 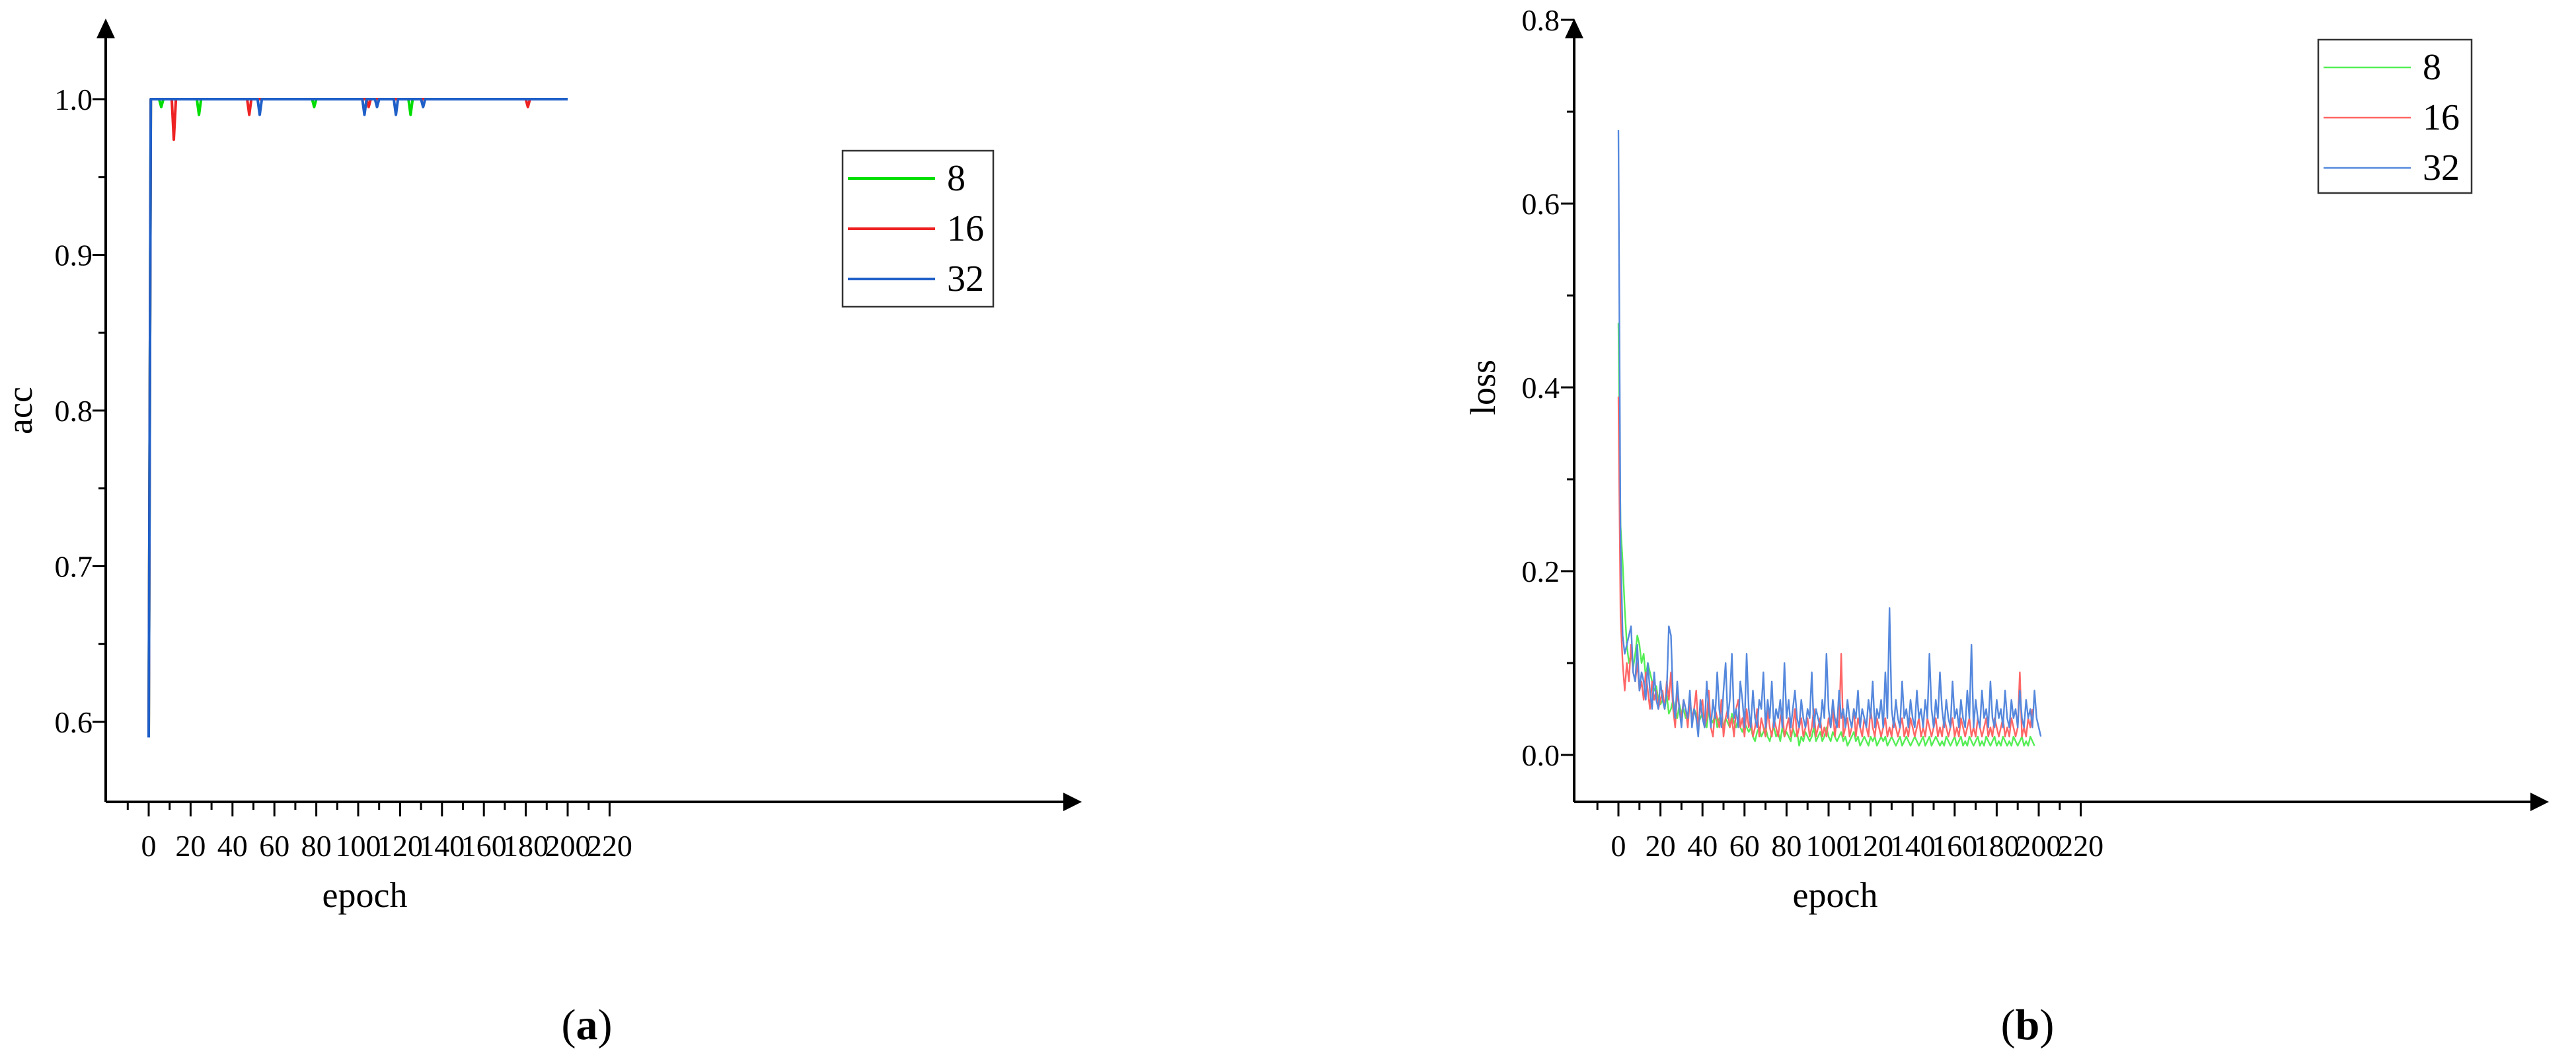 I want to click on panel-a-x-tick-label: 140, so click(x=442, y=846).